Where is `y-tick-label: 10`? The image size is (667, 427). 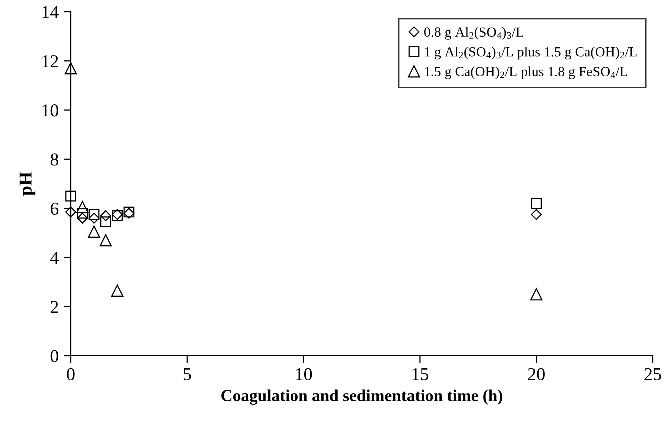 y-tick-label: 10 is located at coordinates (50, 110).